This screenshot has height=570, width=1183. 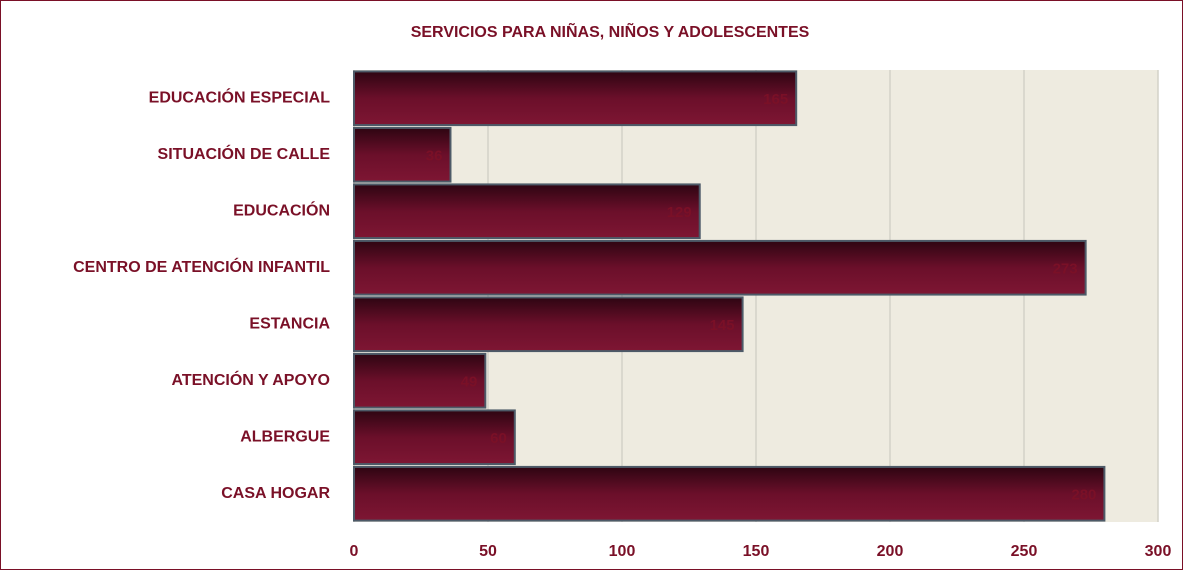 What do you see at coordinates (469, 382) in the screenshot?
I see `data-label: 49` at bounding box center [469, 382].